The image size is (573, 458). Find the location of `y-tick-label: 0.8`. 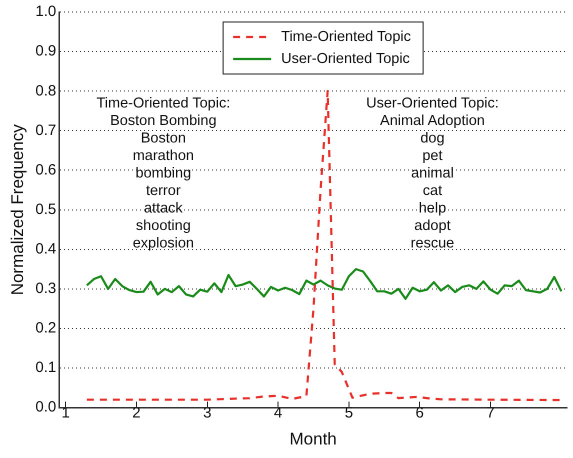

y-tick-label: 0.8 is located at coordinates (45, 91).